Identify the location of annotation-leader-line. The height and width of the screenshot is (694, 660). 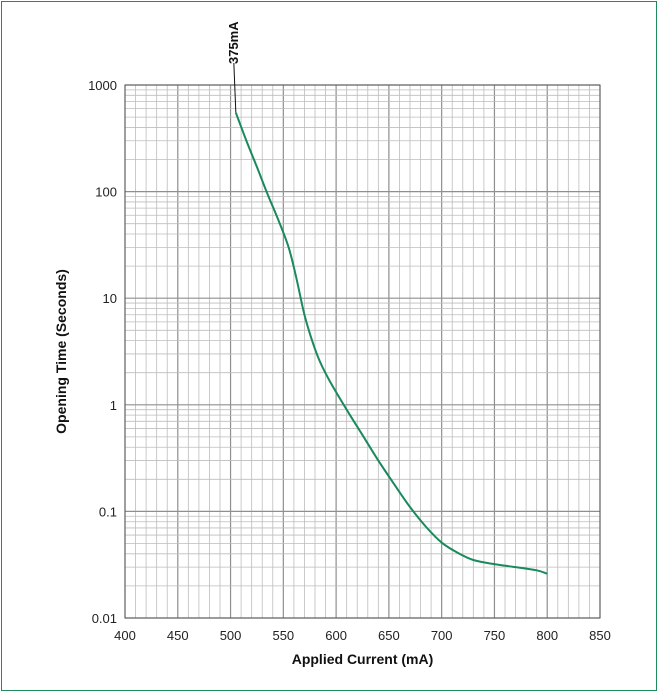
(235, 87).